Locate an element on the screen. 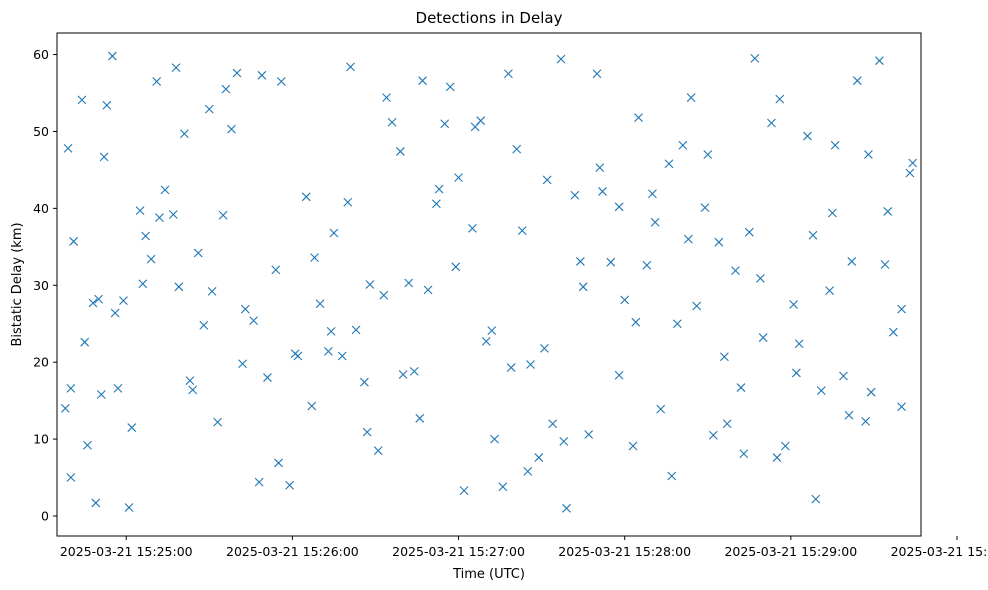 This screenshot has width=988, height=590. x-tick-label: 2025-03-21 15:29:00 is located at coordinates (790, 551).